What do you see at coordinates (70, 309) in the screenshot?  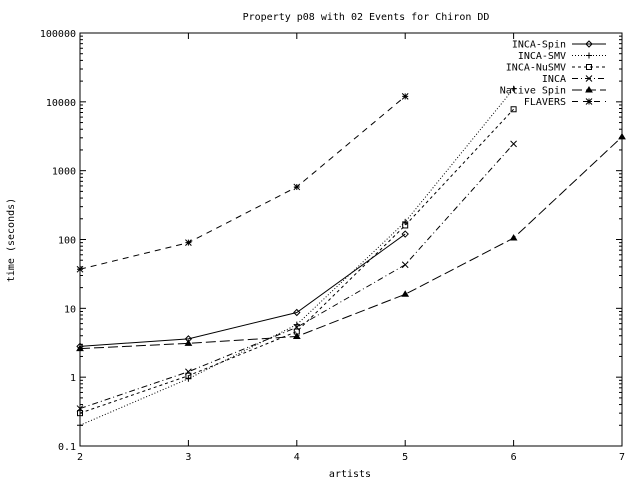 I see `y-tick-label: 10` at bounding box center [70, 309].